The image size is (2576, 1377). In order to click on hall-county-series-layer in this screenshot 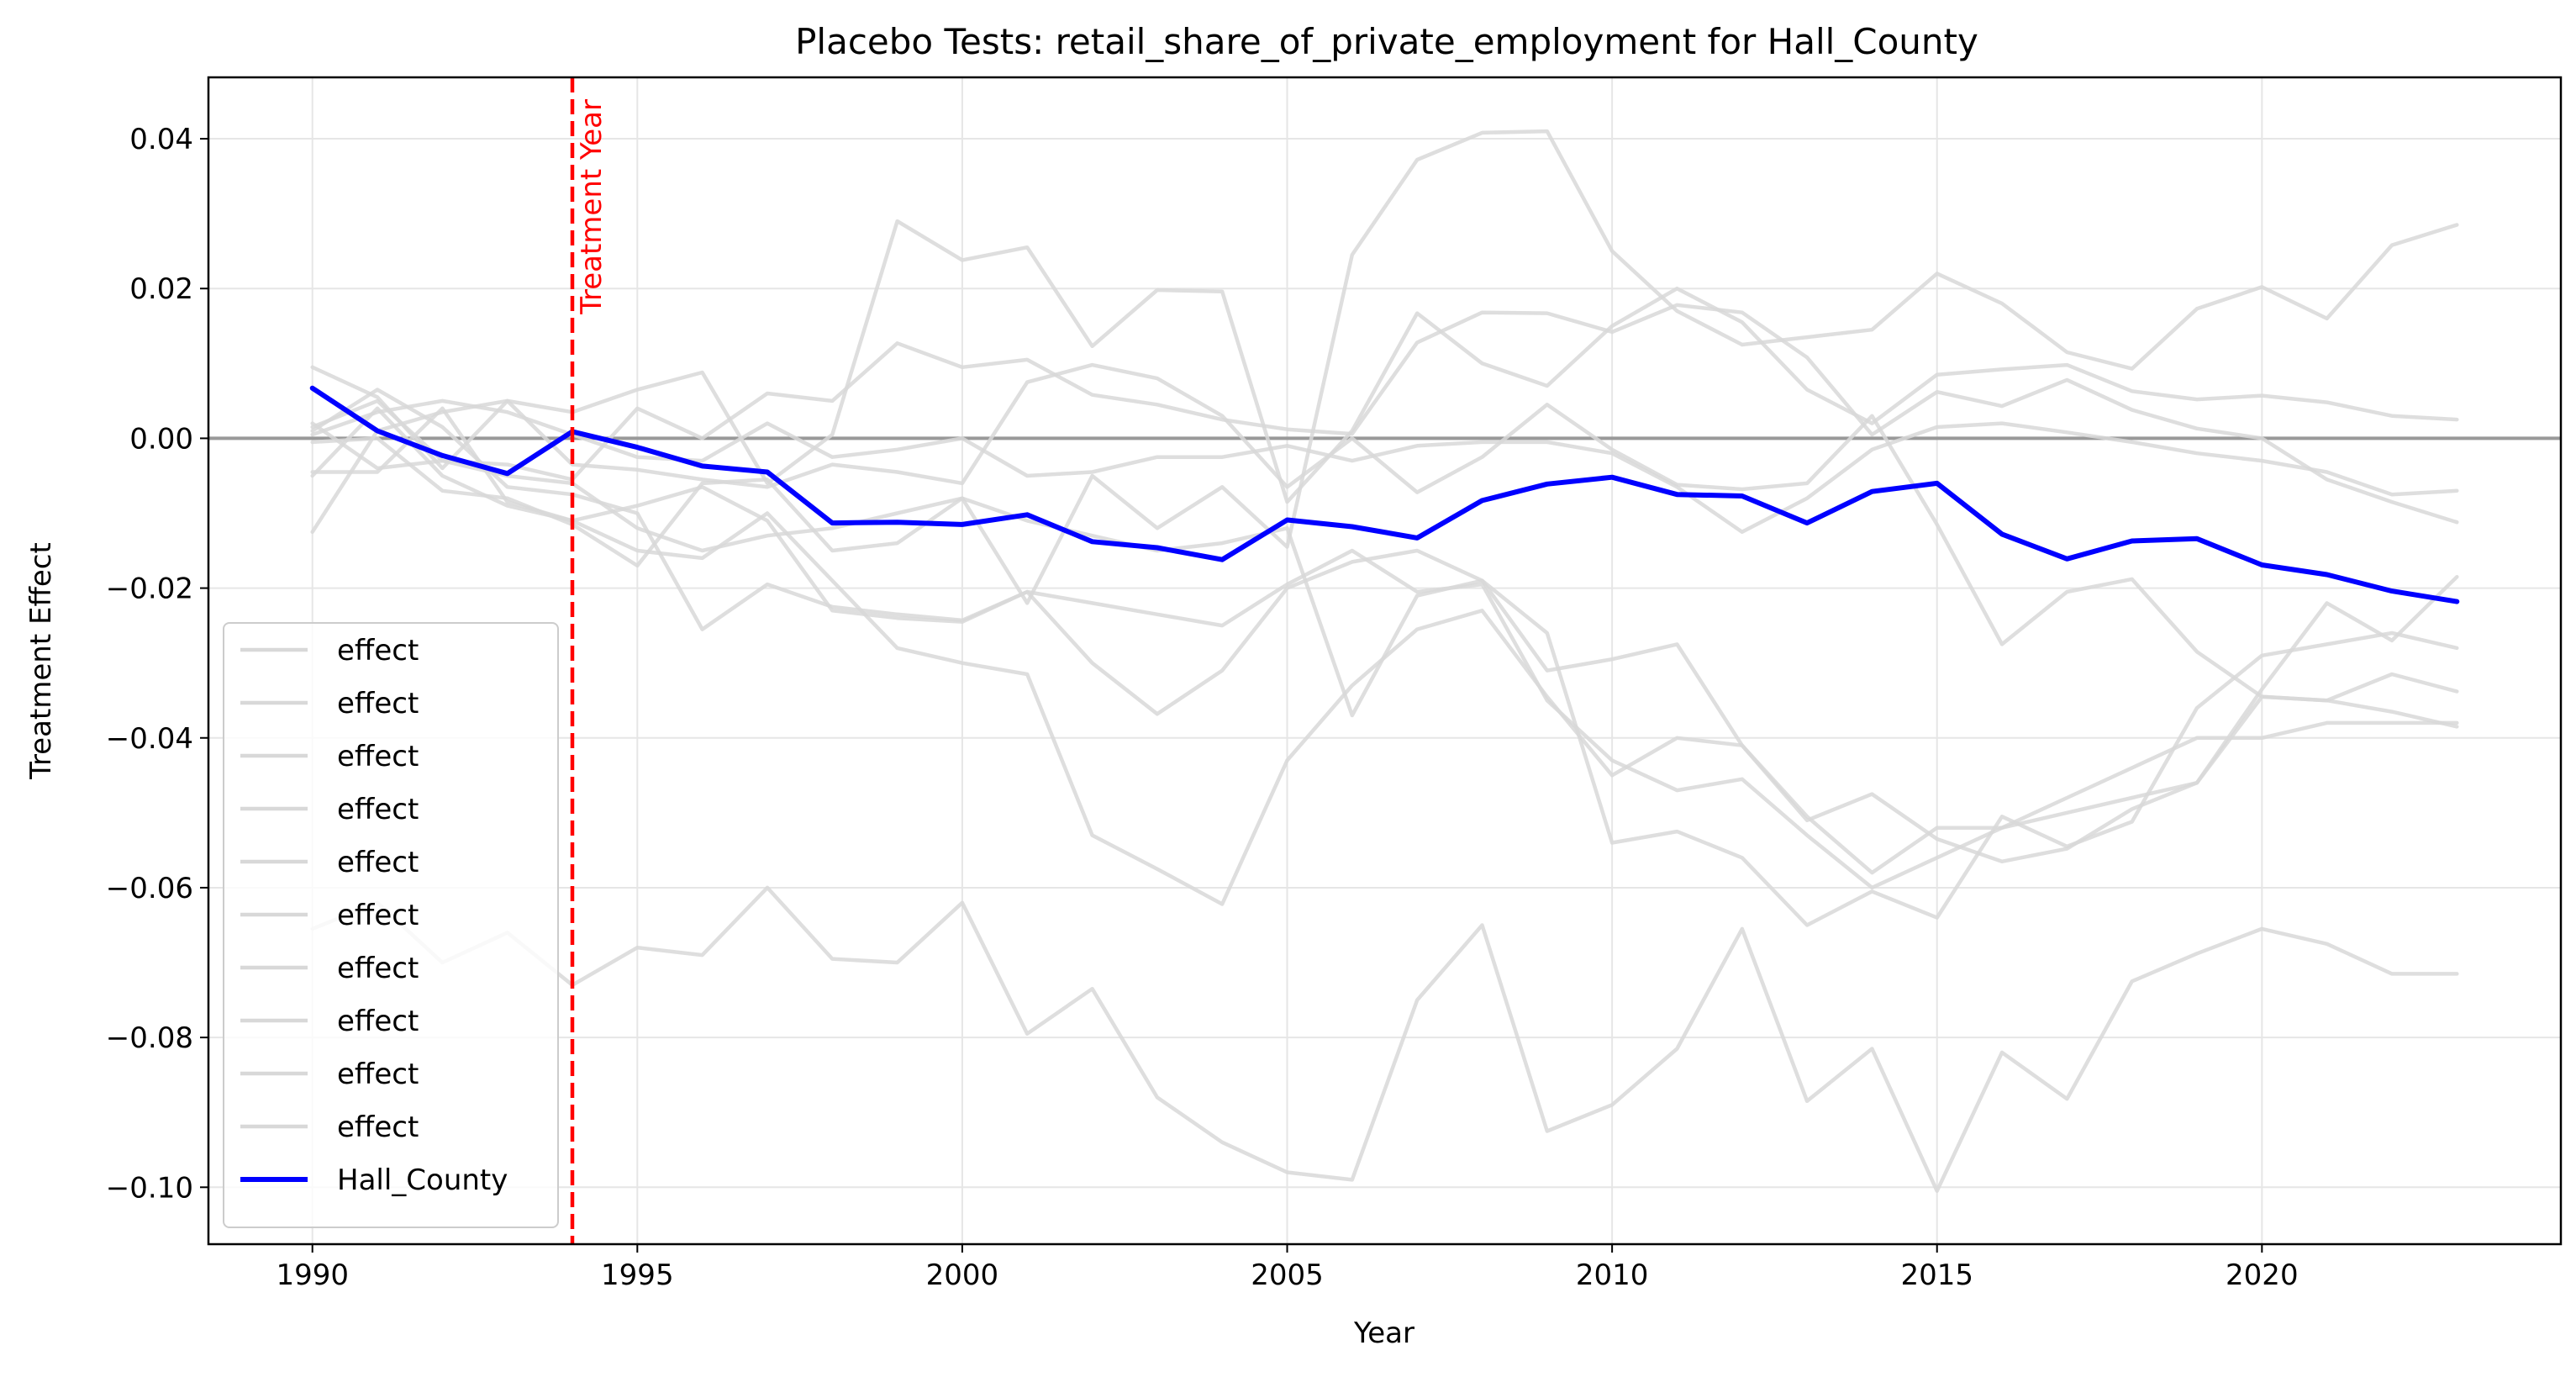, I will do `click(1384, 494)`.